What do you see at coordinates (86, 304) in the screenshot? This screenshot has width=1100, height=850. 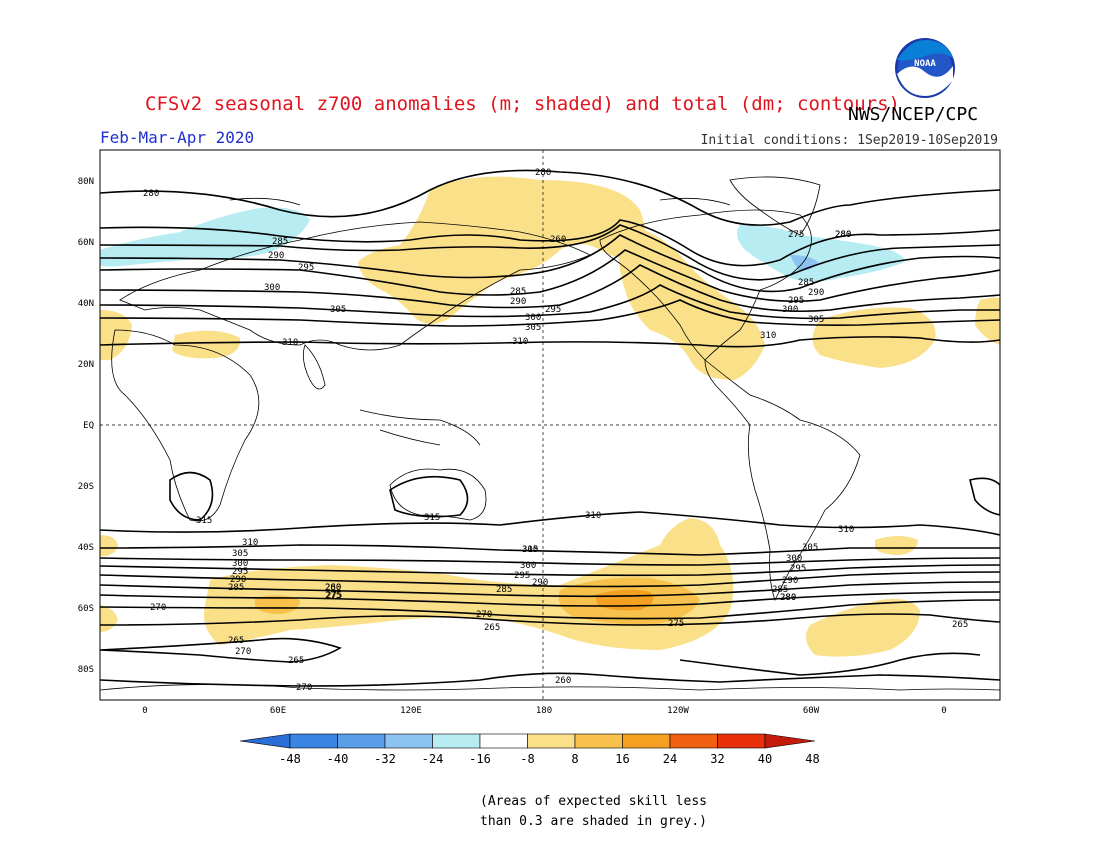 I see `lat-label: 40N` at bounding box center [86, 304].